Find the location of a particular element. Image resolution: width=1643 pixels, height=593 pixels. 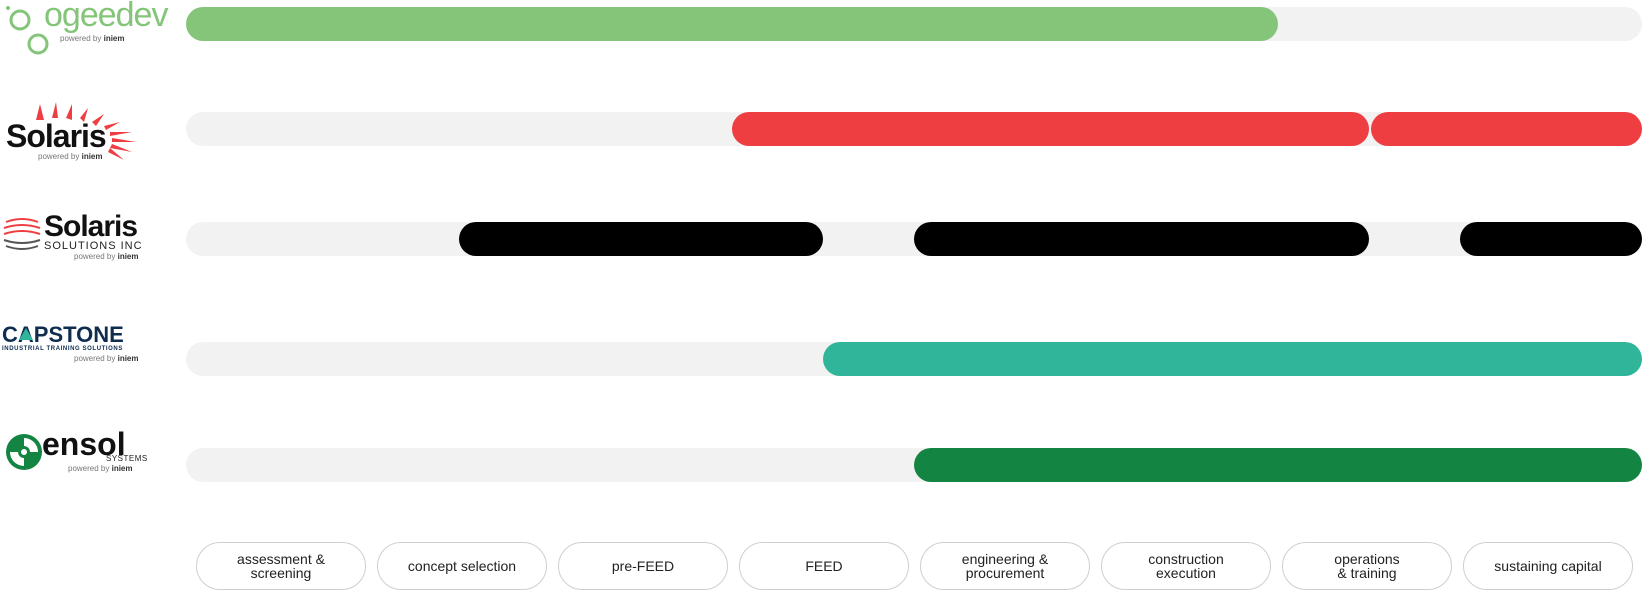

solaris-solutions-logo-word: Solaris is located at coordinates (91, 226).